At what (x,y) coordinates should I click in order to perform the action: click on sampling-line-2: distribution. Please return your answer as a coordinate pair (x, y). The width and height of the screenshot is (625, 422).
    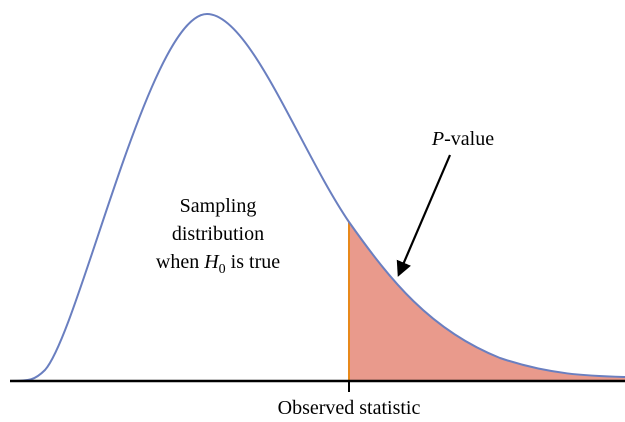
    Looking at the image, I should click on (218, 234).